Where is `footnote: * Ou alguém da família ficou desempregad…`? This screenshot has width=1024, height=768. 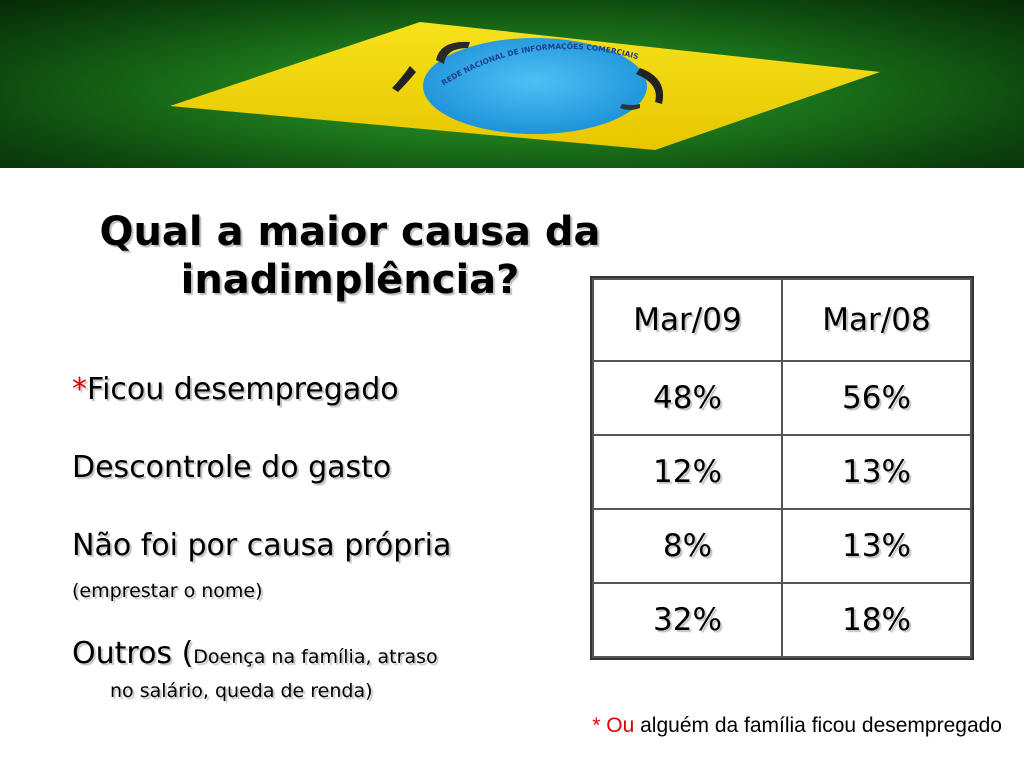 footnote: * Ou alguém da família ficou desempregad… is located at coordinates (797, 726).